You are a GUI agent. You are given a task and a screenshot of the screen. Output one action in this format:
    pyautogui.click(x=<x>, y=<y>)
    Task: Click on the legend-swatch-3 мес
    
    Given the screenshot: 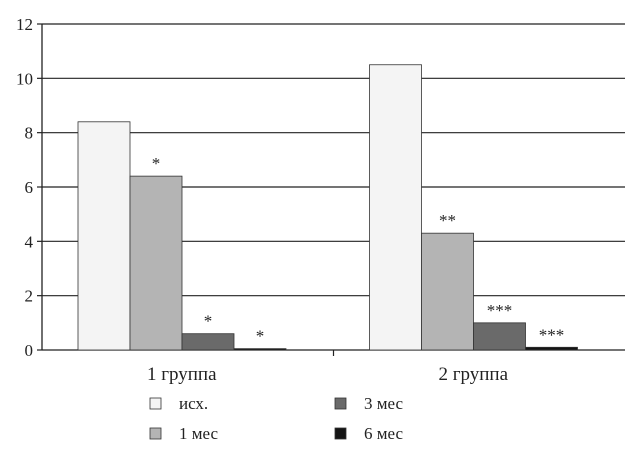 What is the action you would take?
    pyautogui.click(x=340, y=403)
    